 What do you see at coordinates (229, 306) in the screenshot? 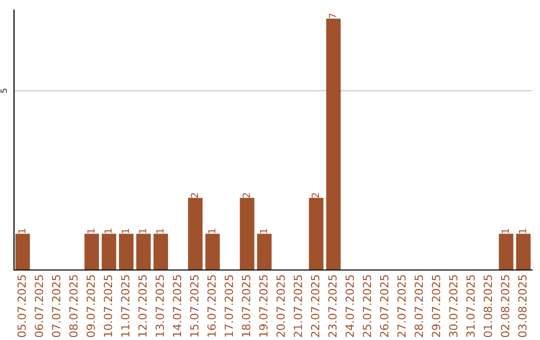
I see `x-tick-label: 17.07.2025` at bounding box center [229, 306].